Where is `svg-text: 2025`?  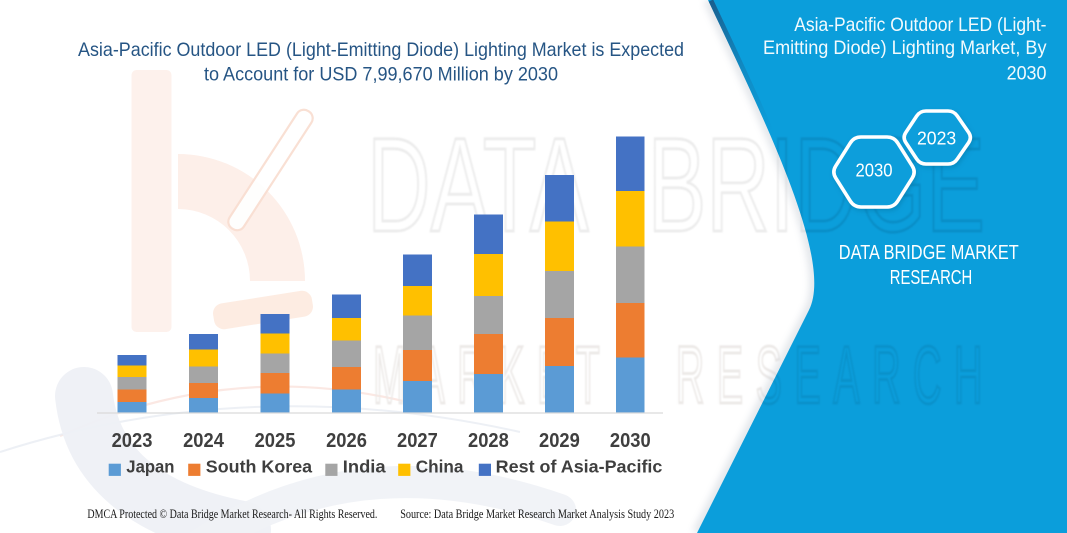
svg-text: 2025 is located at coordinates (275, 440).